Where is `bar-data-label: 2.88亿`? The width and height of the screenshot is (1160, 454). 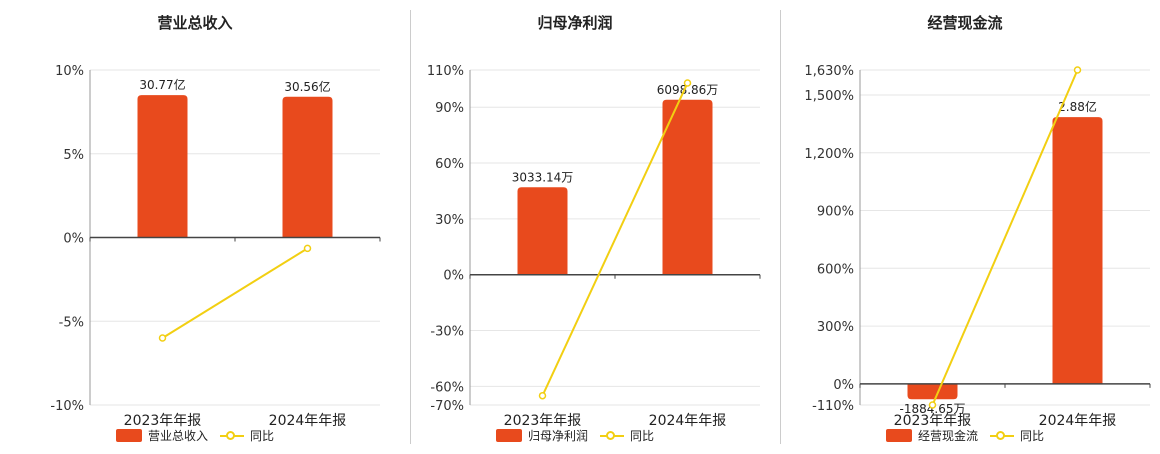
bar-data-label: 2.88亿 is located at coordinates (1077, 106).